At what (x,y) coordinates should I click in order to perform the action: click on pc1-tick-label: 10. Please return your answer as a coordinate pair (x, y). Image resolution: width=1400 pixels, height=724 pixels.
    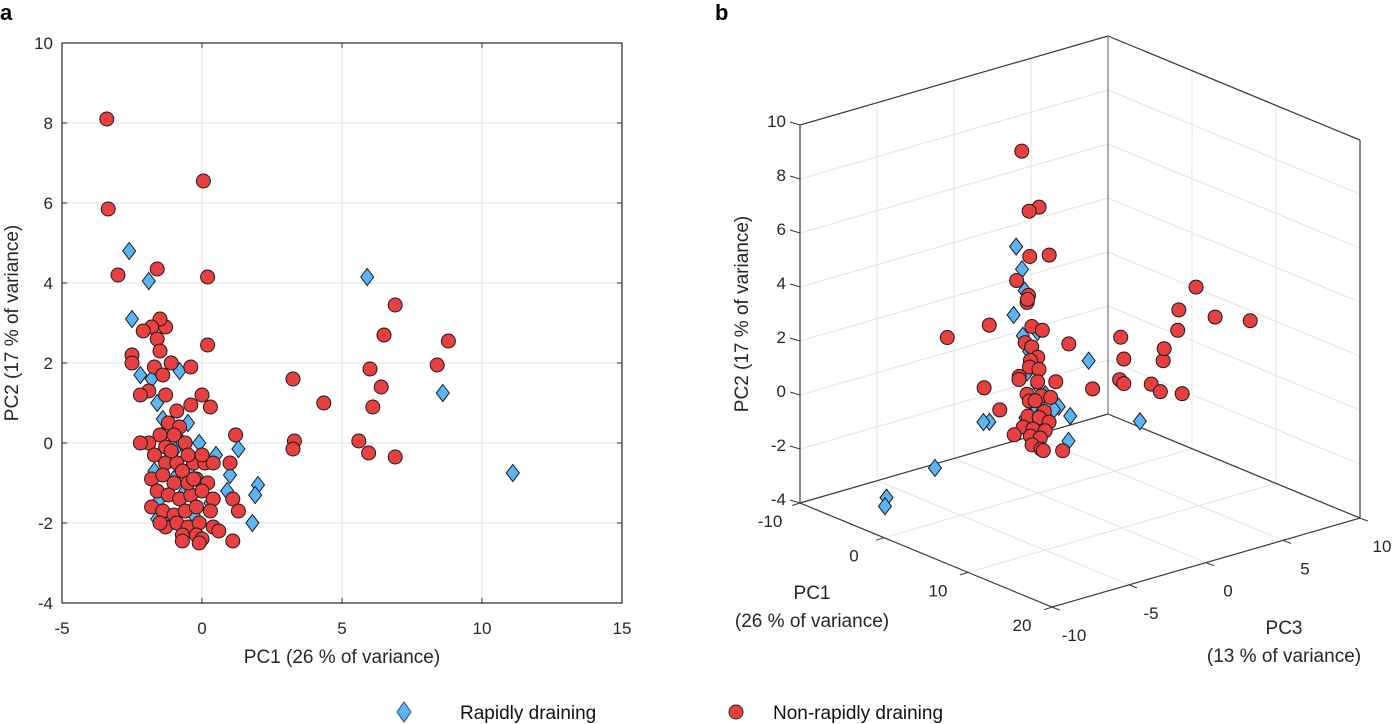
    Looking at the image, I should click on (938, 590).